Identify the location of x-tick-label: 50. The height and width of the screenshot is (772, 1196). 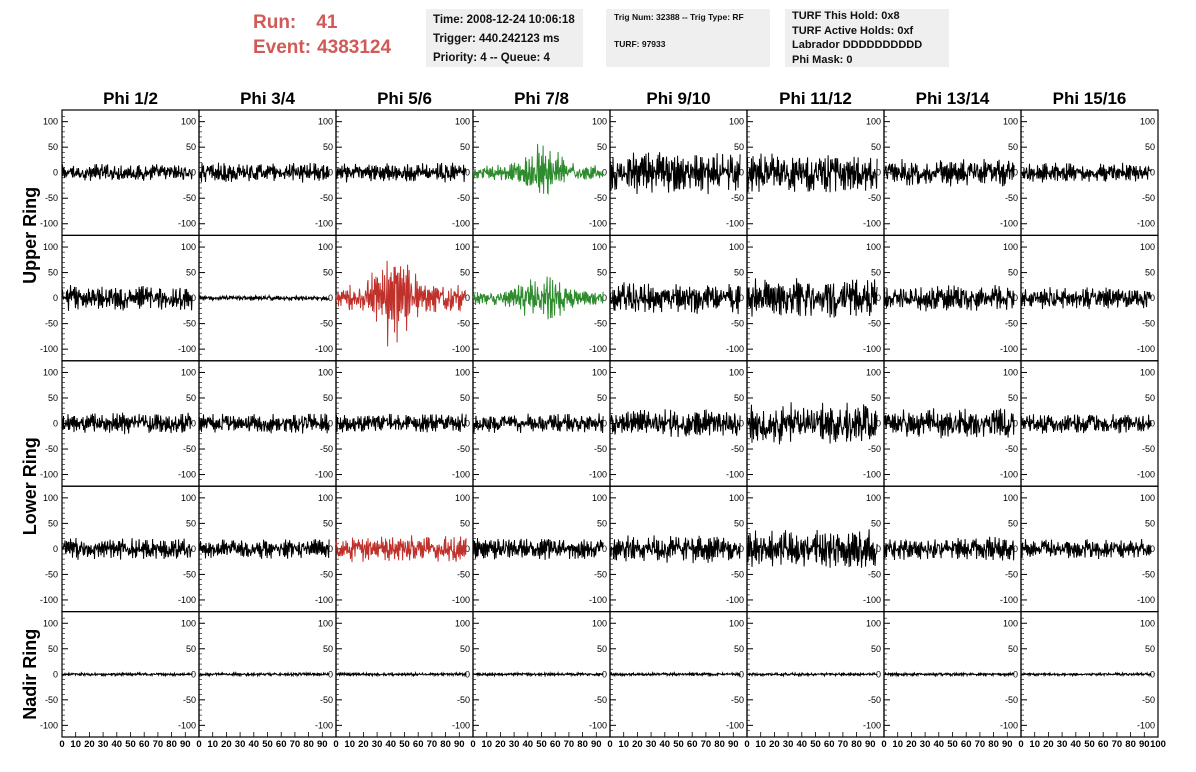
(130, 744).